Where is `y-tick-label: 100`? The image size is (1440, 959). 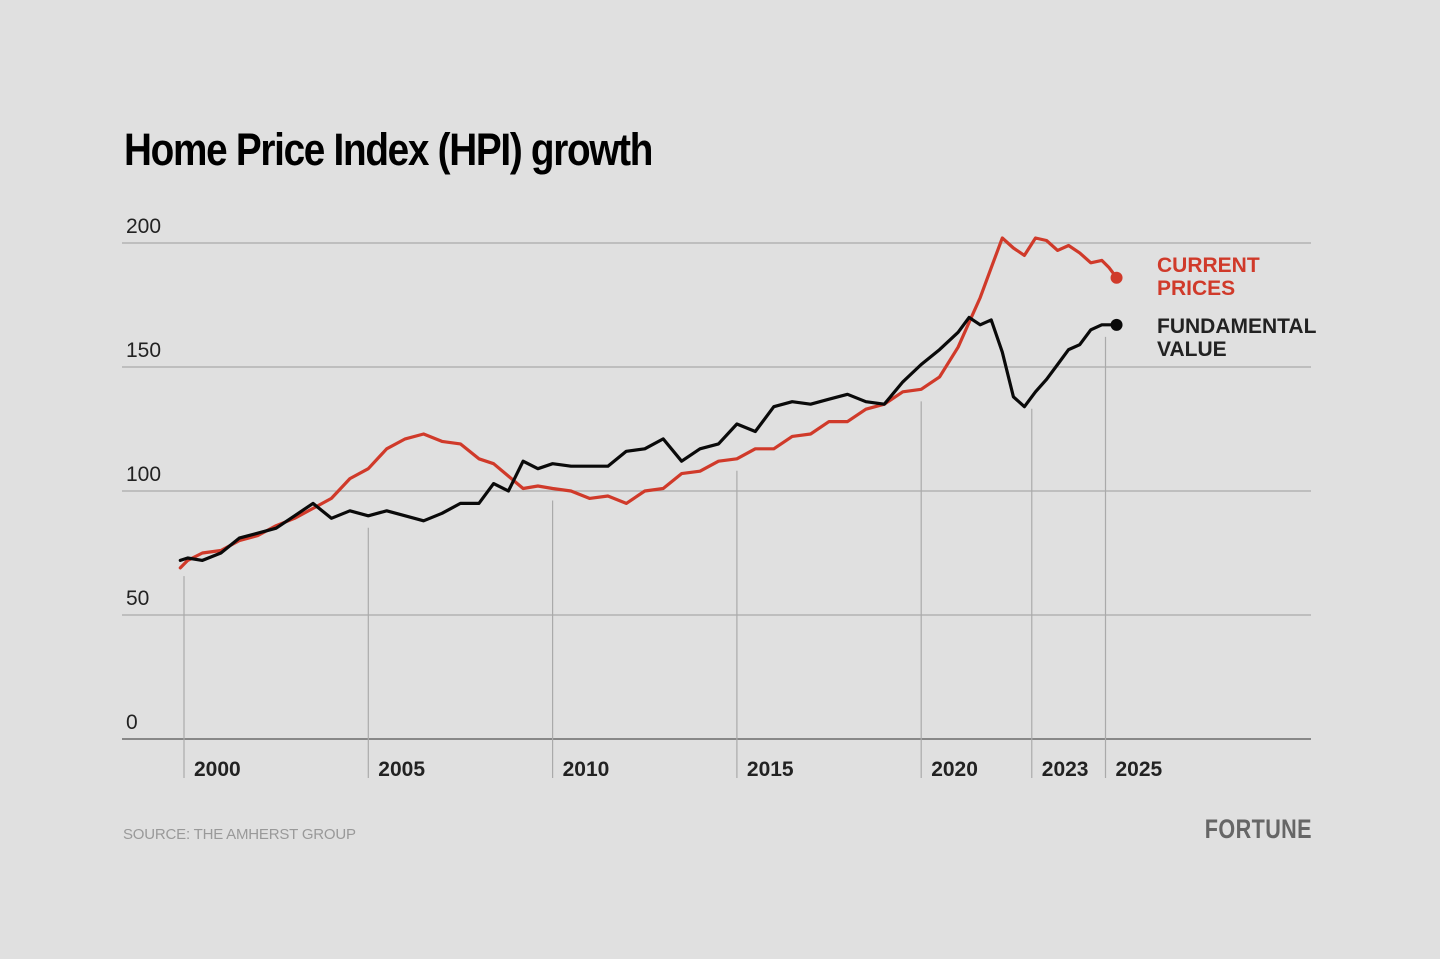
y-tick-label: 100 is located at coordinates (143, 474).